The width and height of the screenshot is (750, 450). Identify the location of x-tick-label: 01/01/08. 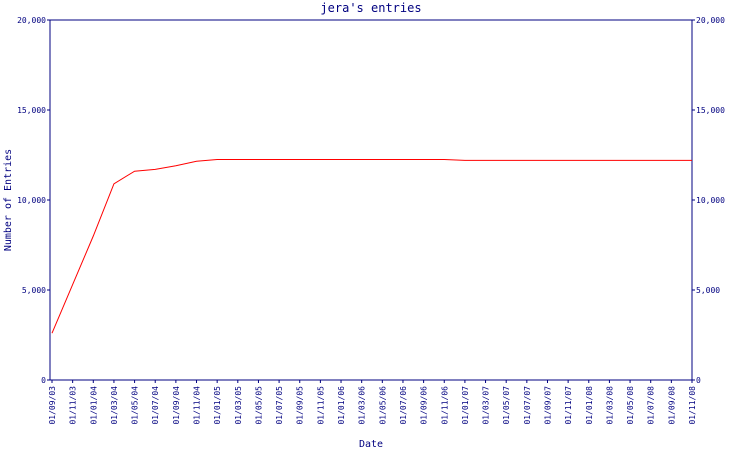
(589, 405).